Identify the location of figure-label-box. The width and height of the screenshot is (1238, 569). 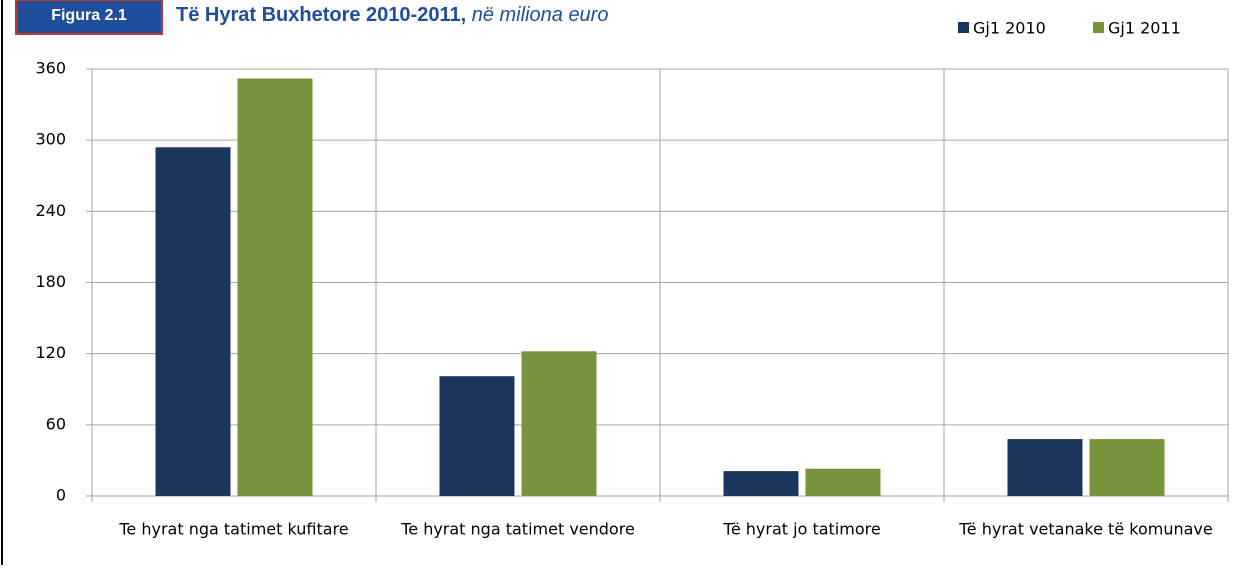
(89, 17).